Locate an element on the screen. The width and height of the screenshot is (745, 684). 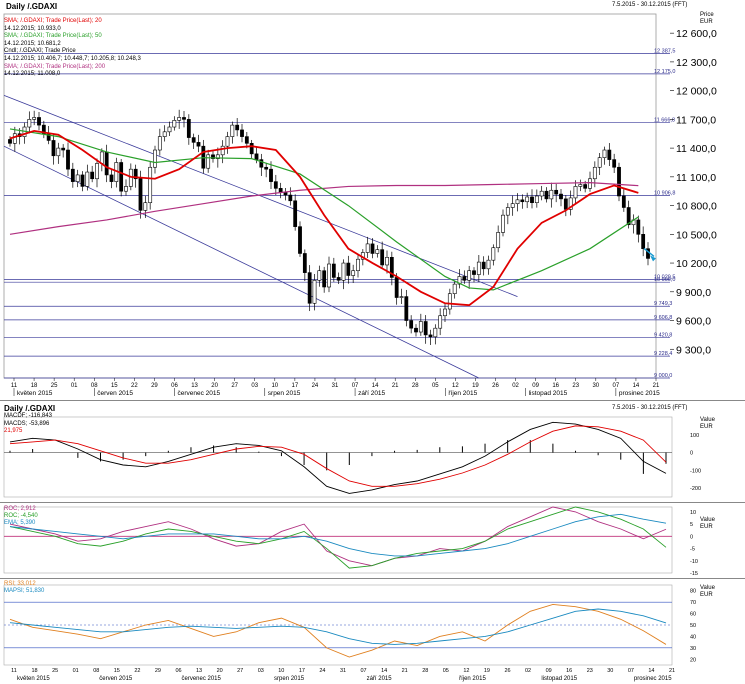
sma200-line is located at coordinates (324, 208).